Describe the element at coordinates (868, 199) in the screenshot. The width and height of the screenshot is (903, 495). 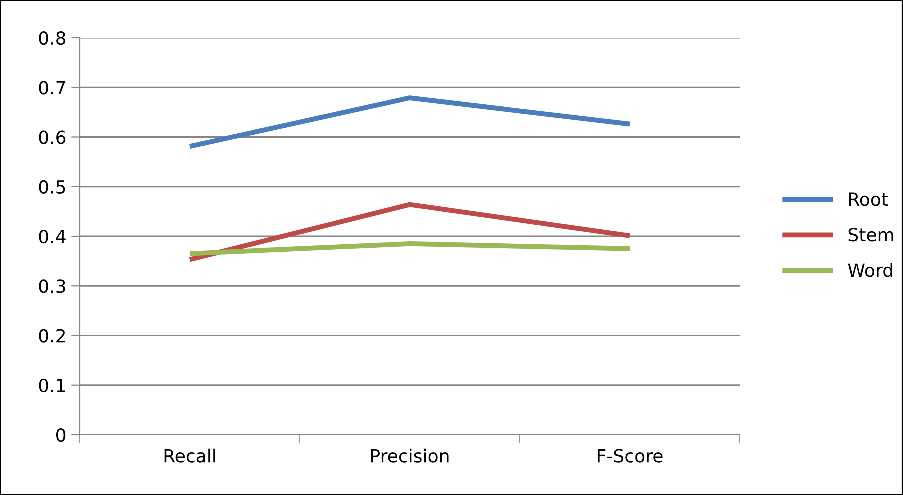
I see `legend-label: Root` at that location.